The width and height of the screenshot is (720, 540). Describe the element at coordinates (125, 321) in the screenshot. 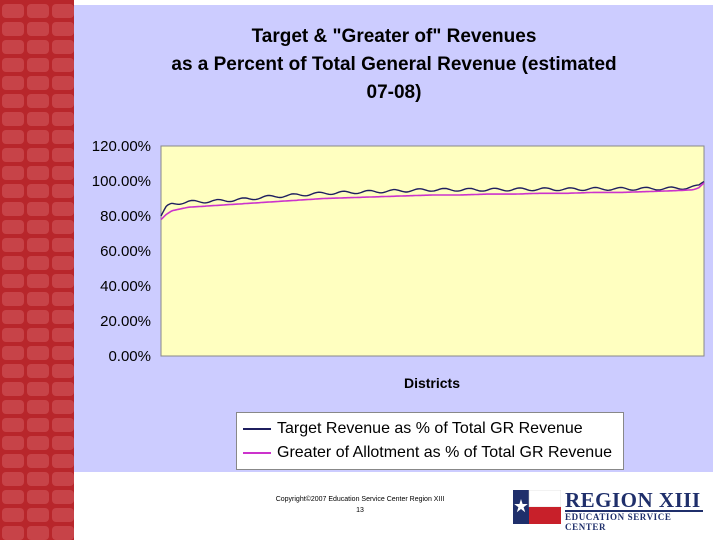

I see `y-tick-label: 20.00%` at that location.